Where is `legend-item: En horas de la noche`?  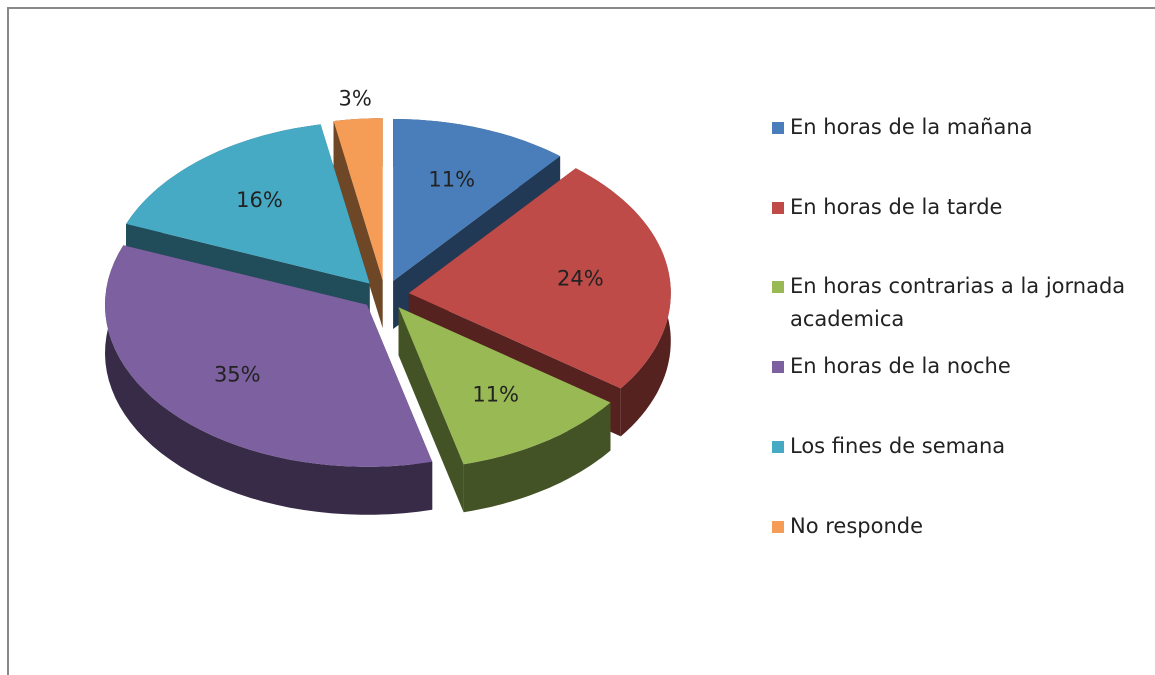
legend-item: En horas de la noche is located at coordinates (962, 366).